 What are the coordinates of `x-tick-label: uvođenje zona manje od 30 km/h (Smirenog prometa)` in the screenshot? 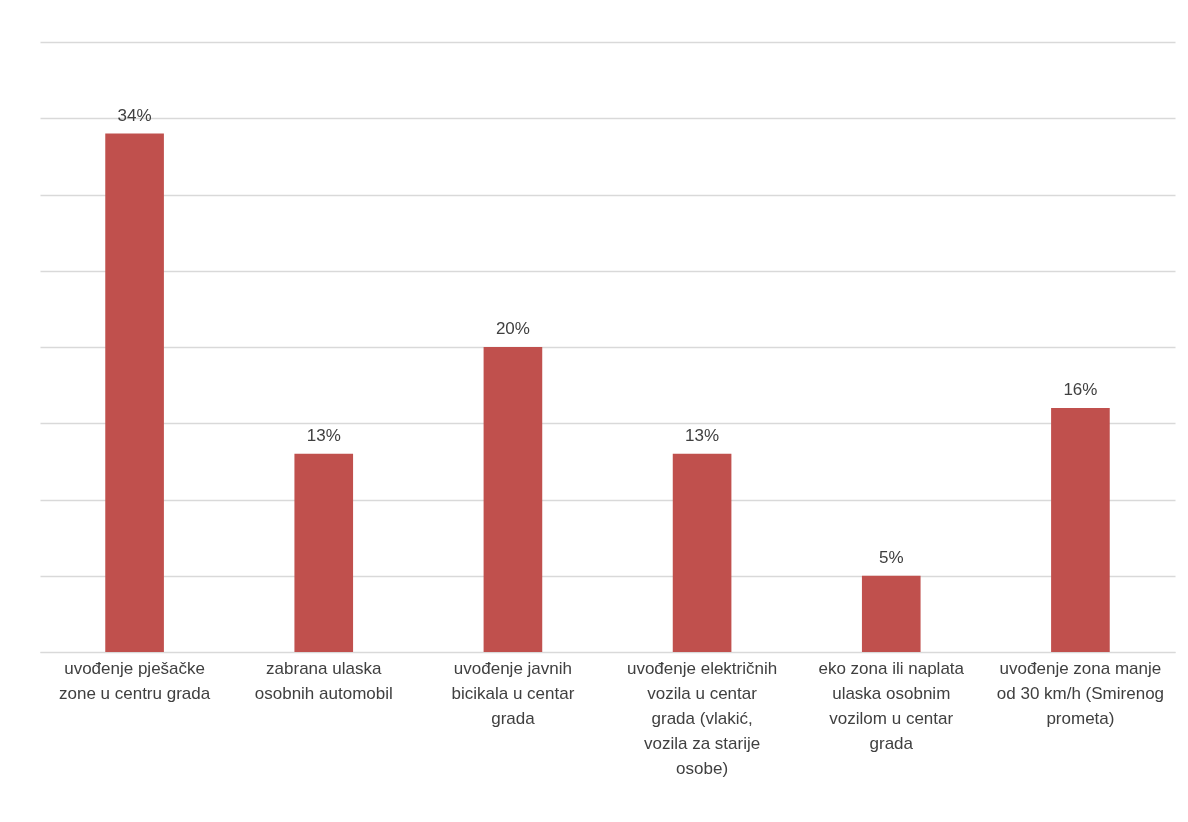 It's located at (1080, 693).